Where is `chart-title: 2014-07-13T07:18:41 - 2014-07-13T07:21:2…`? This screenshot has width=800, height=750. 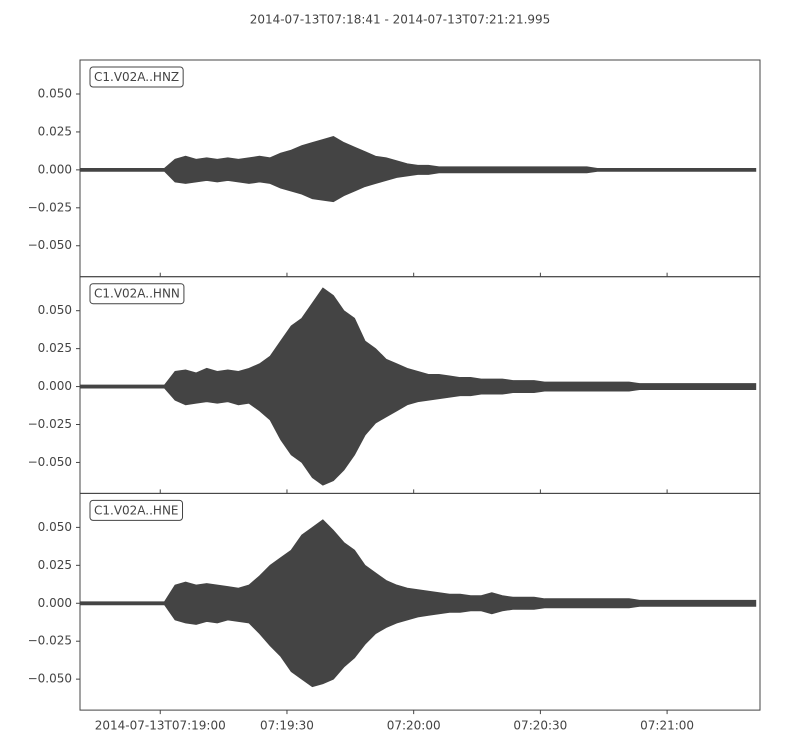
chart-title: 2014-07-13T07:18:41 - 2014-07-13T07:21:2… is located at coordinates (400, 20).